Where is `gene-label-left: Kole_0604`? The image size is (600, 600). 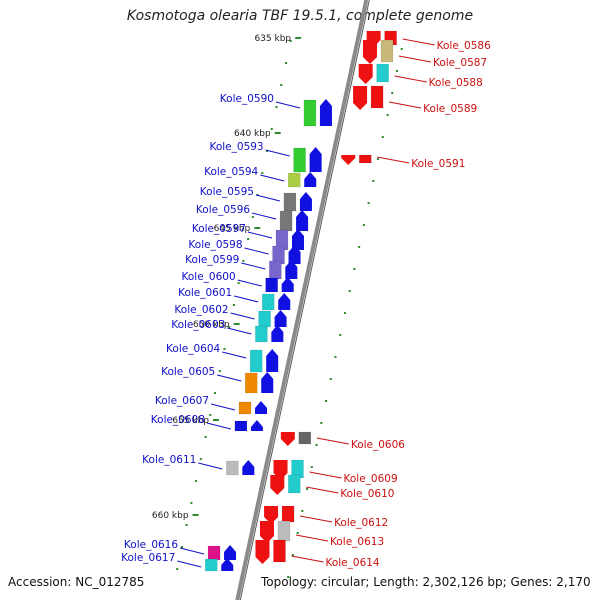 gene-label-left: Kole_0604 is located at coordinates (193, 349).